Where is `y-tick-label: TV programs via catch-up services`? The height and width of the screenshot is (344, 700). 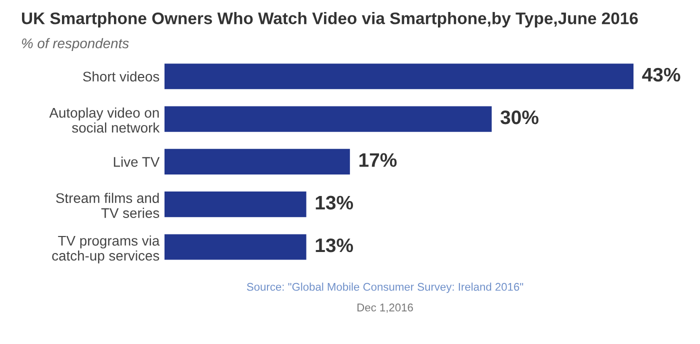 y-tick-label: TV programs via catch-up services is located at coordinates (106, 249).